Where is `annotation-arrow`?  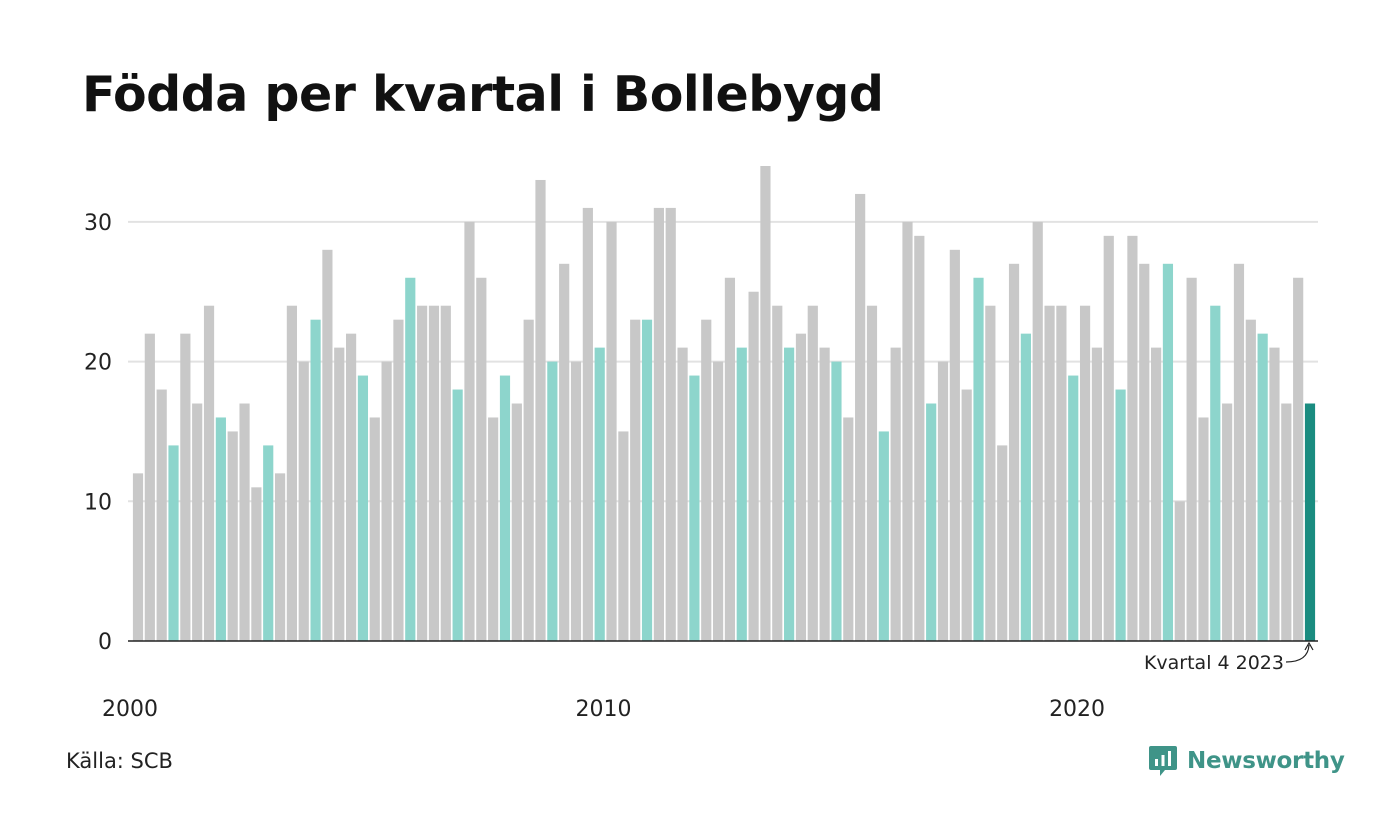 annotation-arrow is located at coordinates (1297, 653).